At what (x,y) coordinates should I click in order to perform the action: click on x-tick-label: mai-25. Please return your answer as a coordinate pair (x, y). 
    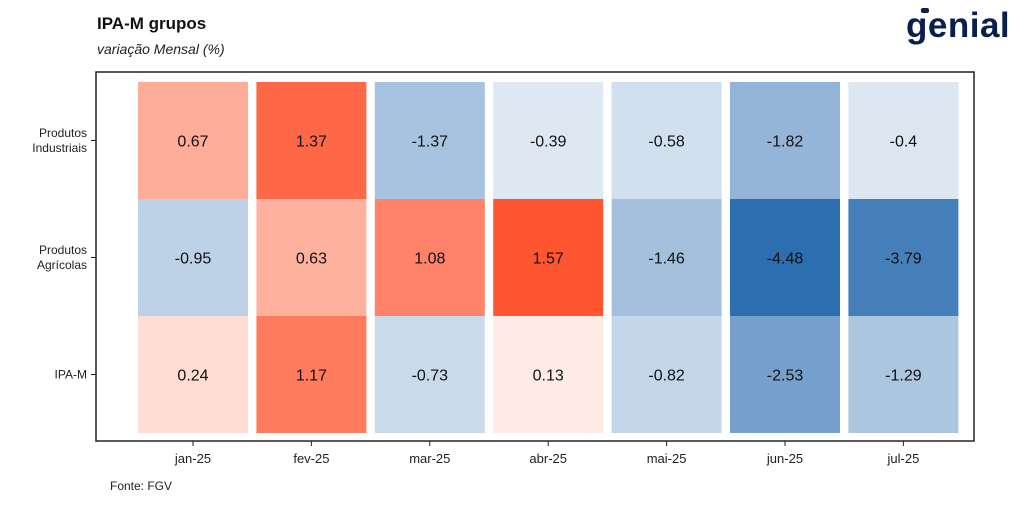
    Looking at the image, I should click on (667, 458).